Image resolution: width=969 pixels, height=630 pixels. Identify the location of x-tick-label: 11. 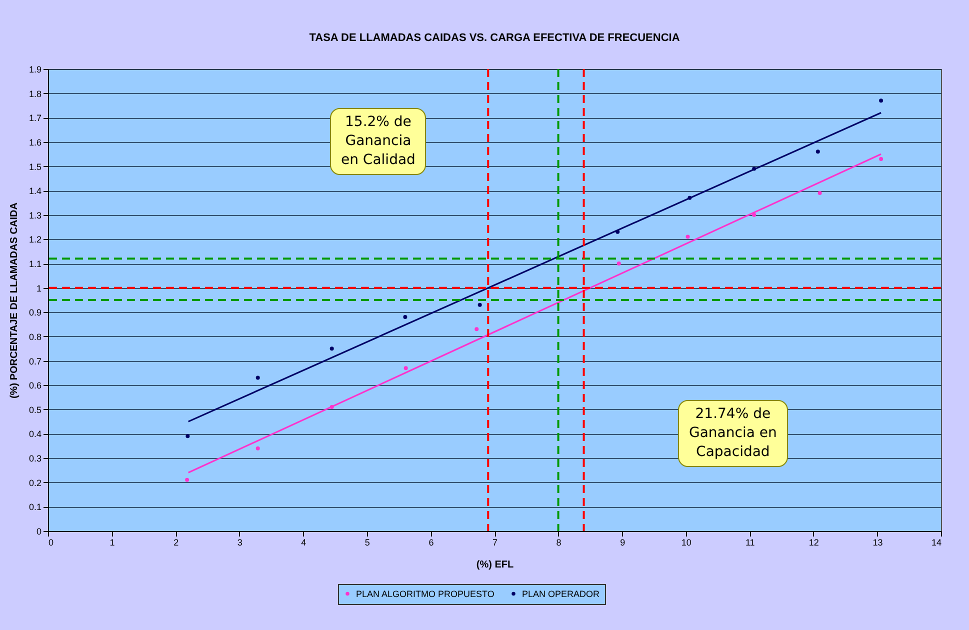
(750, 543).